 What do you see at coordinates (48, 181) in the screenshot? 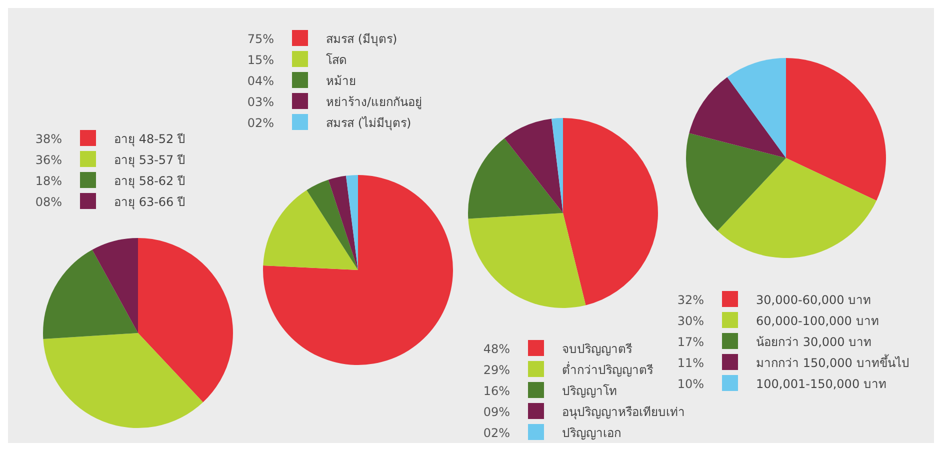
I see `data-label: 18%` at bounding box center [48, 181].